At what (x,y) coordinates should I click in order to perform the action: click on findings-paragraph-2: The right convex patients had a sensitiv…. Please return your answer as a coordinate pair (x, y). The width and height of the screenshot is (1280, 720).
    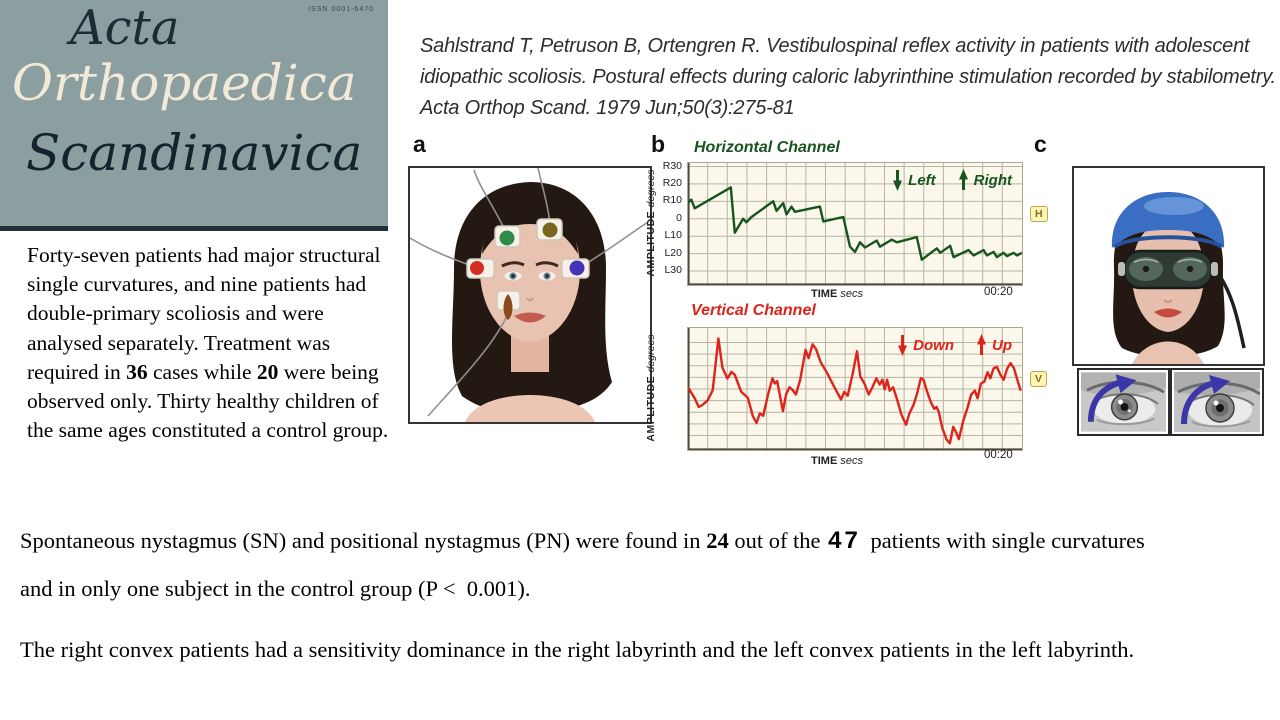
    Looking at the image, I should click on (577, 649).